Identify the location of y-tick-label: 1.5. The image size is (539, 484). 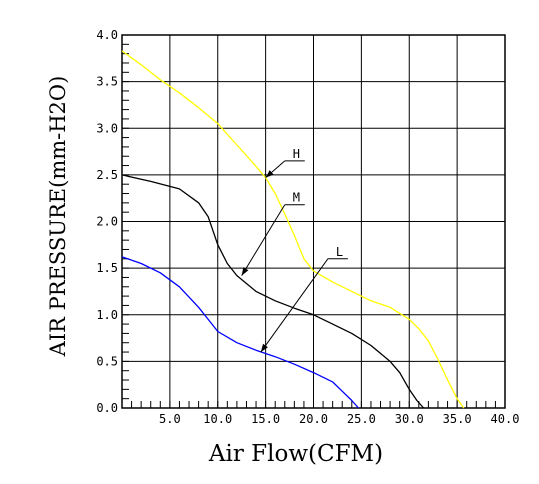
(107, 268).